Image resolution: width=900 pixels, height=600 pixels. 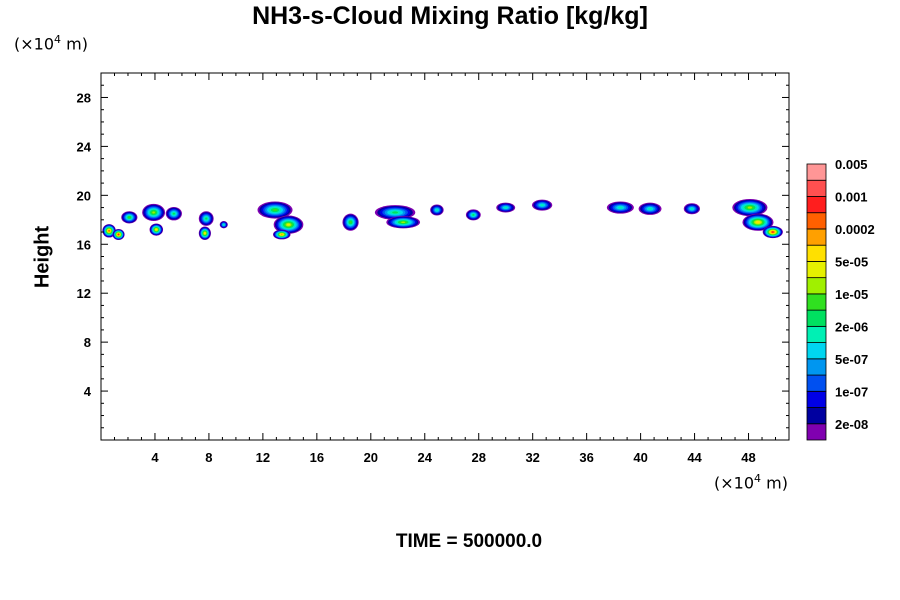 I want to click on colorbar-label: 0.0002, so click(x=855, y=229).